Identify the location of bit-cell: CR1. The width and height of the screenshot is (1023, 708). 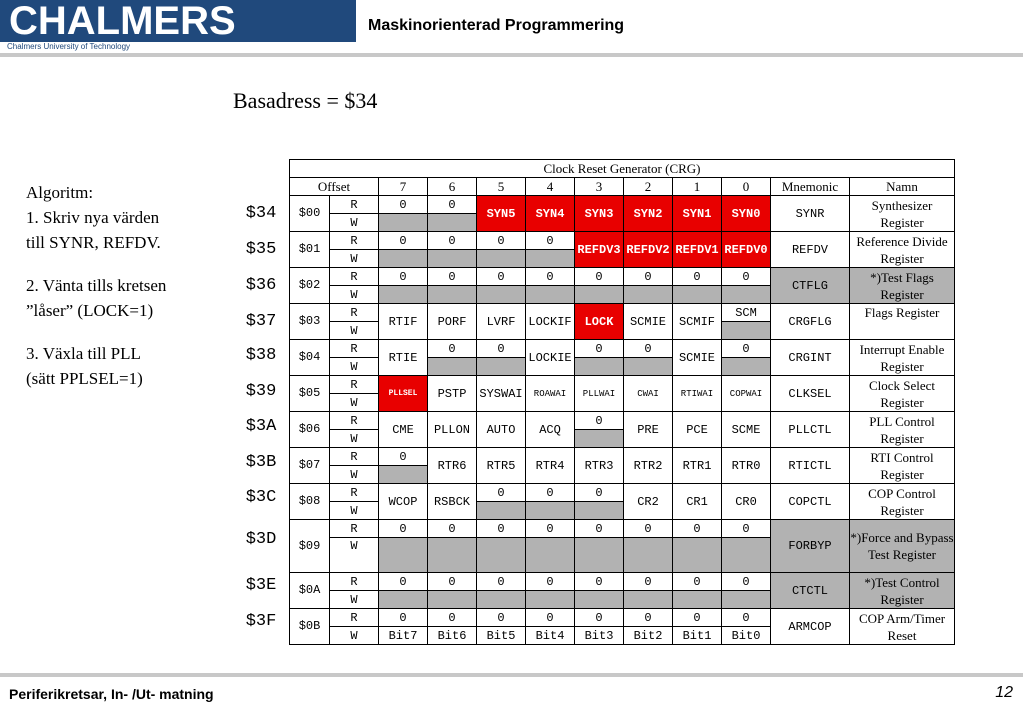
(697, 501).